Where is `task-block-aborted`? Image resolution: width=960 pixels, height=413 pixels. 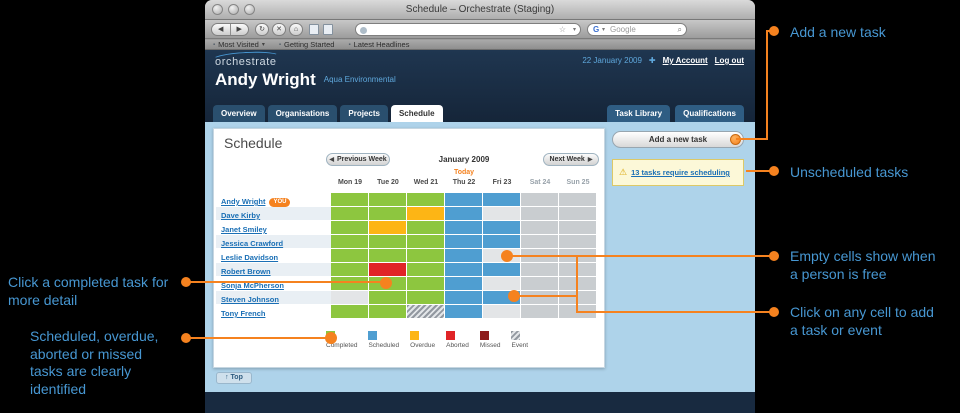
task-block-aborted is located at coordinates (387, 269).